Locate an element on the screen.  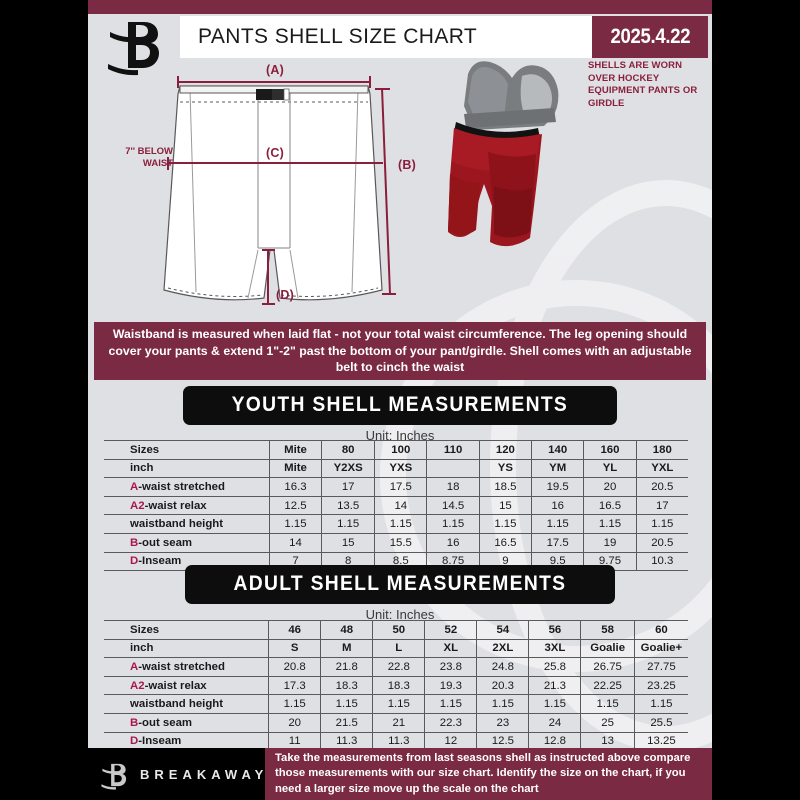
table-cell: 18 is located at coordinates (453, 487).